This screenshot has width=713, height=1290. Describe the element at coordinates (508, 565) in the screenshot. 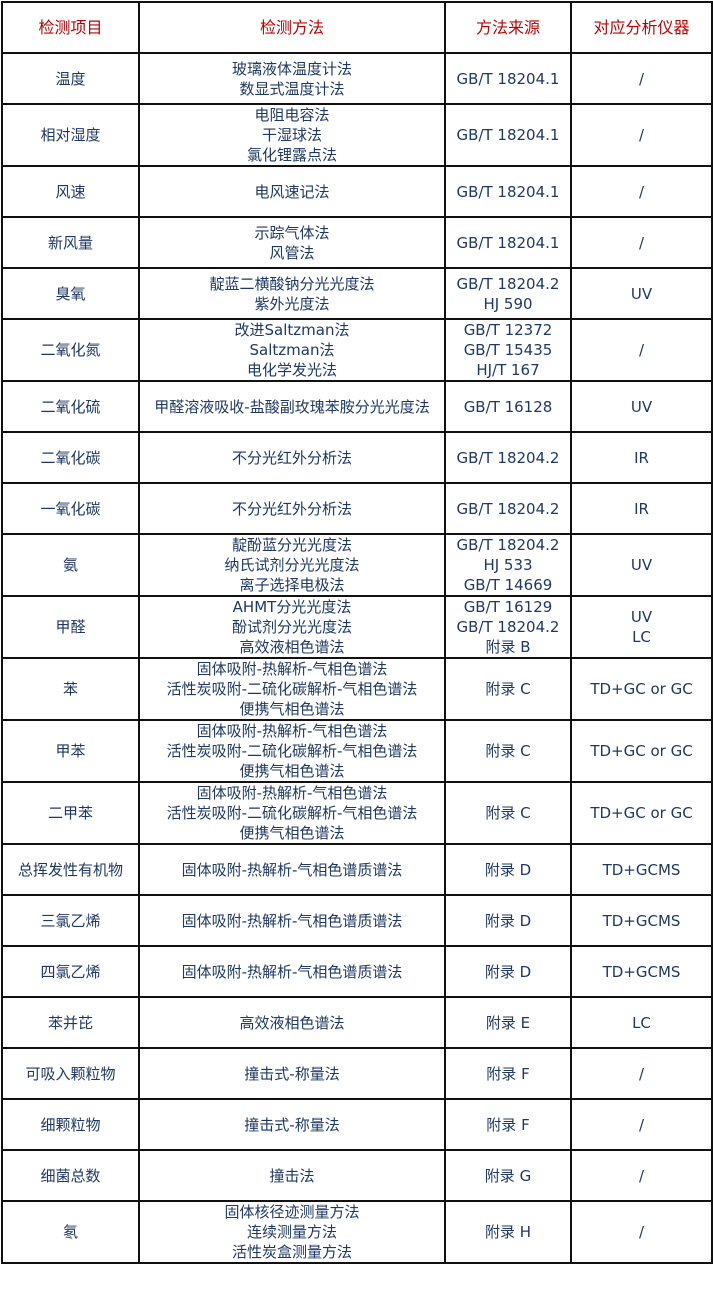

I see `cell-source: GB/T 18204.2 HJ 533 GB/T 14669` at that location.